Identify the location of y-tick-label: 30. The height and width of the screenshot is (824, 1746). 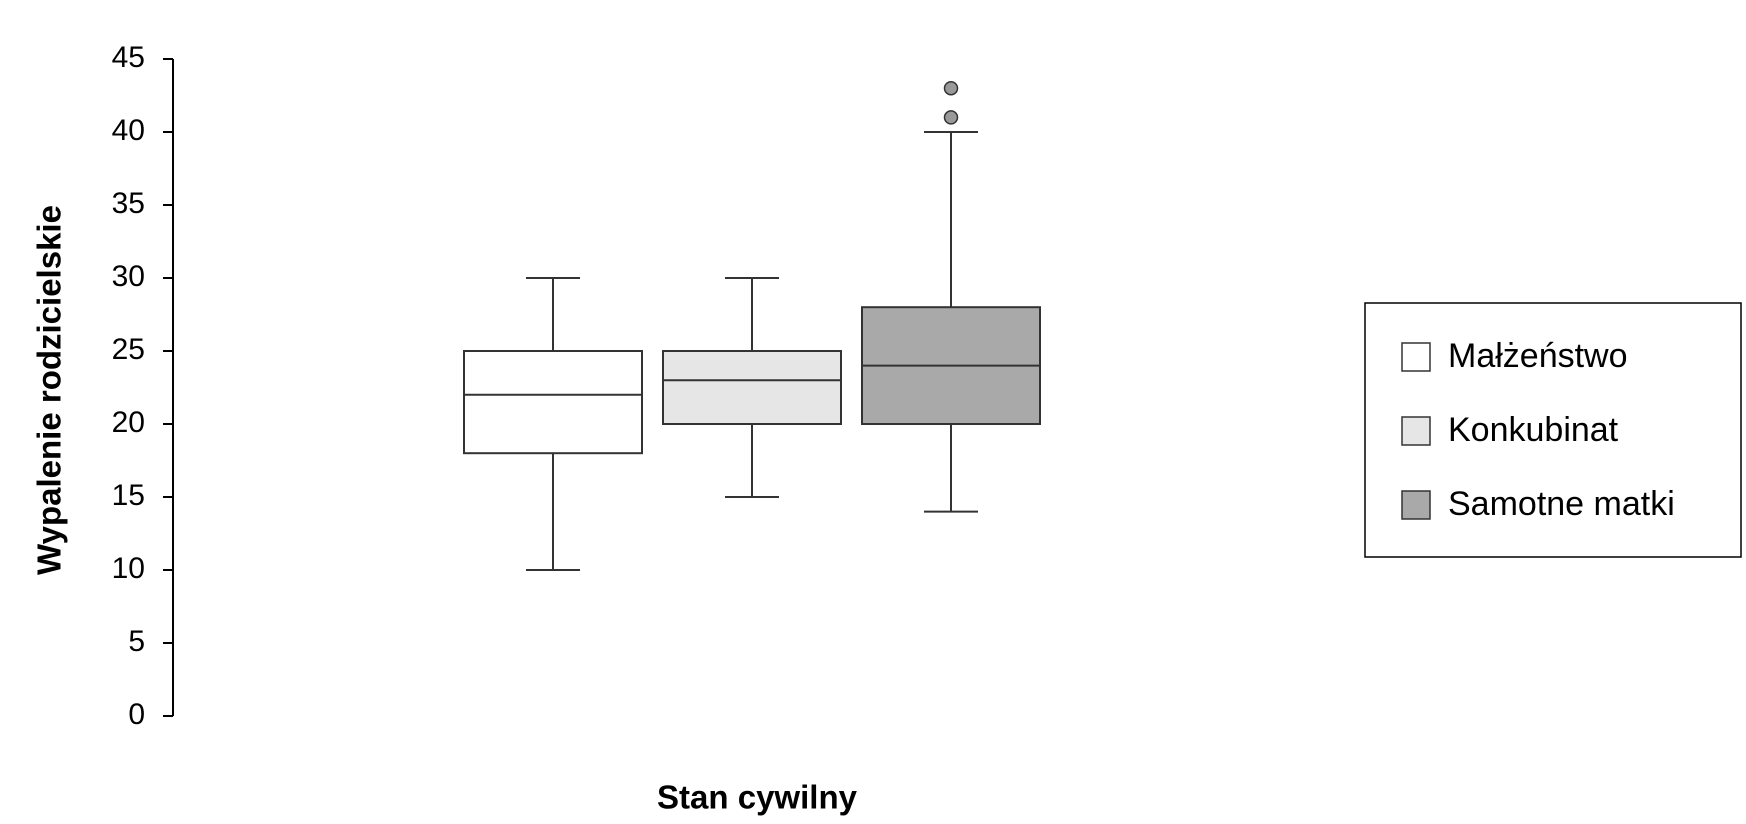
(128, 276).